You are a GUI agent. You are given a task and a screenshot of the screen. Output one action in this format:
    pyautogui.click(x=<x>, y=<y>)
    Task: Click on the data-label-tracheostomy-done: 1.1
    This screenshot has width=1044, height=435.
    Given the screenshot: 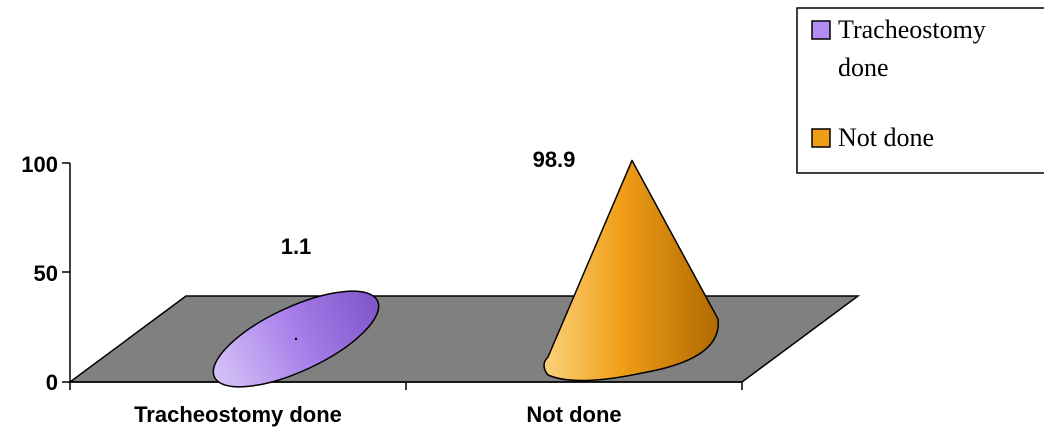 What is the action you would take?
    pyautogui.click(x=296, y=246)
    